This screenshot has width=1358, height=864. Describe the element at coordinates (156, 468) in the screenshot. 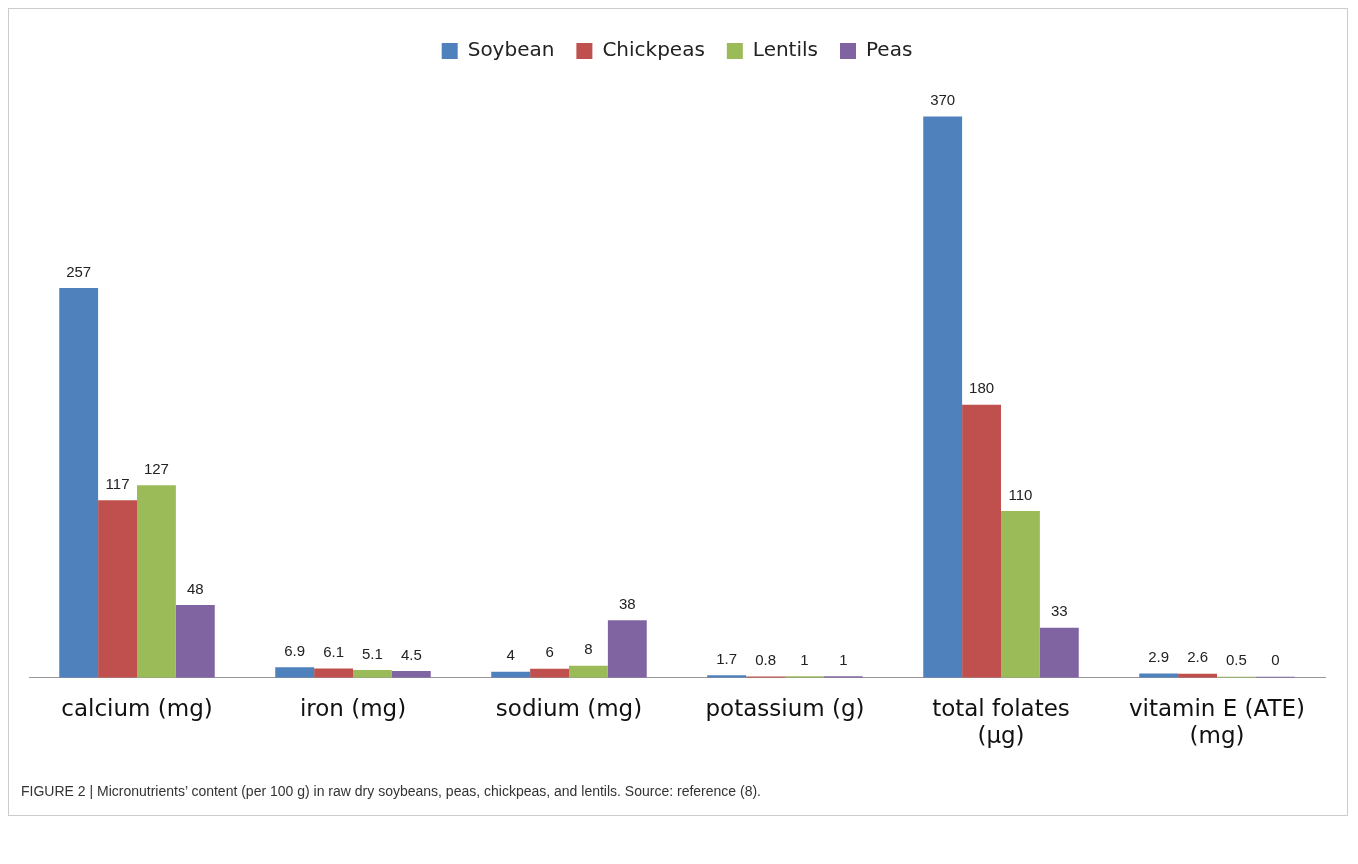

I see `data-label: 127` at that location.